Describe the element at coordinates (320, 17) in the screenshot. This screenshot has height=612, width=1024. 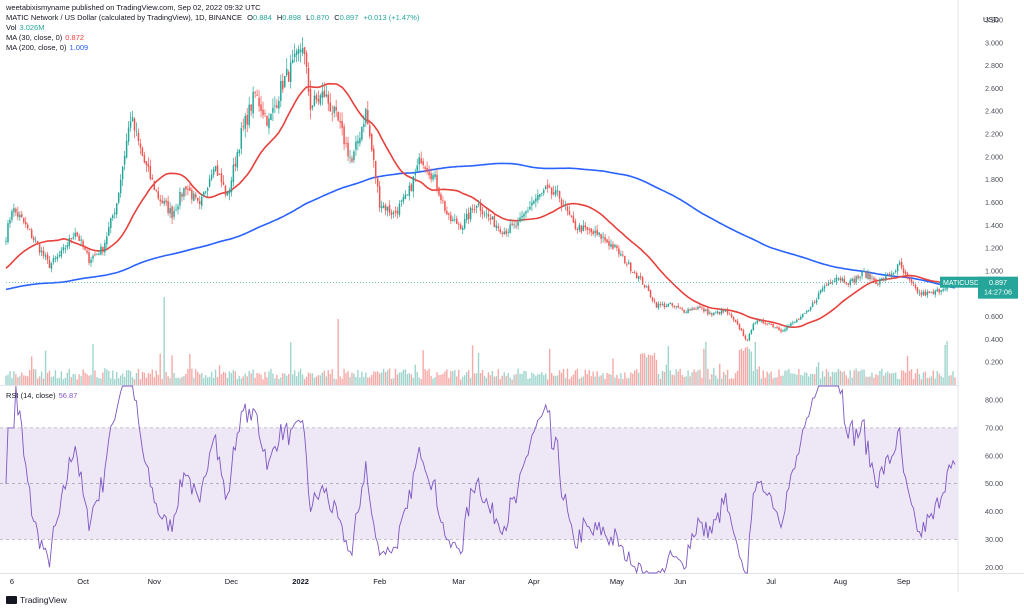
I see `ohlc-low: 0.870` at that location.